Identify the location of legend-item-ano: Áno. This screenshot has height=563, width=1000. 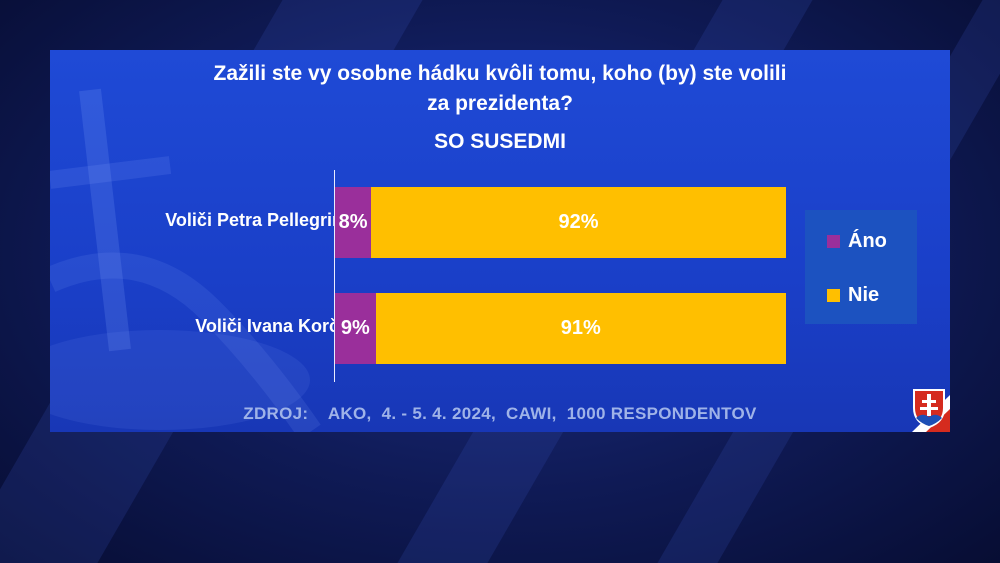
(857, 241).